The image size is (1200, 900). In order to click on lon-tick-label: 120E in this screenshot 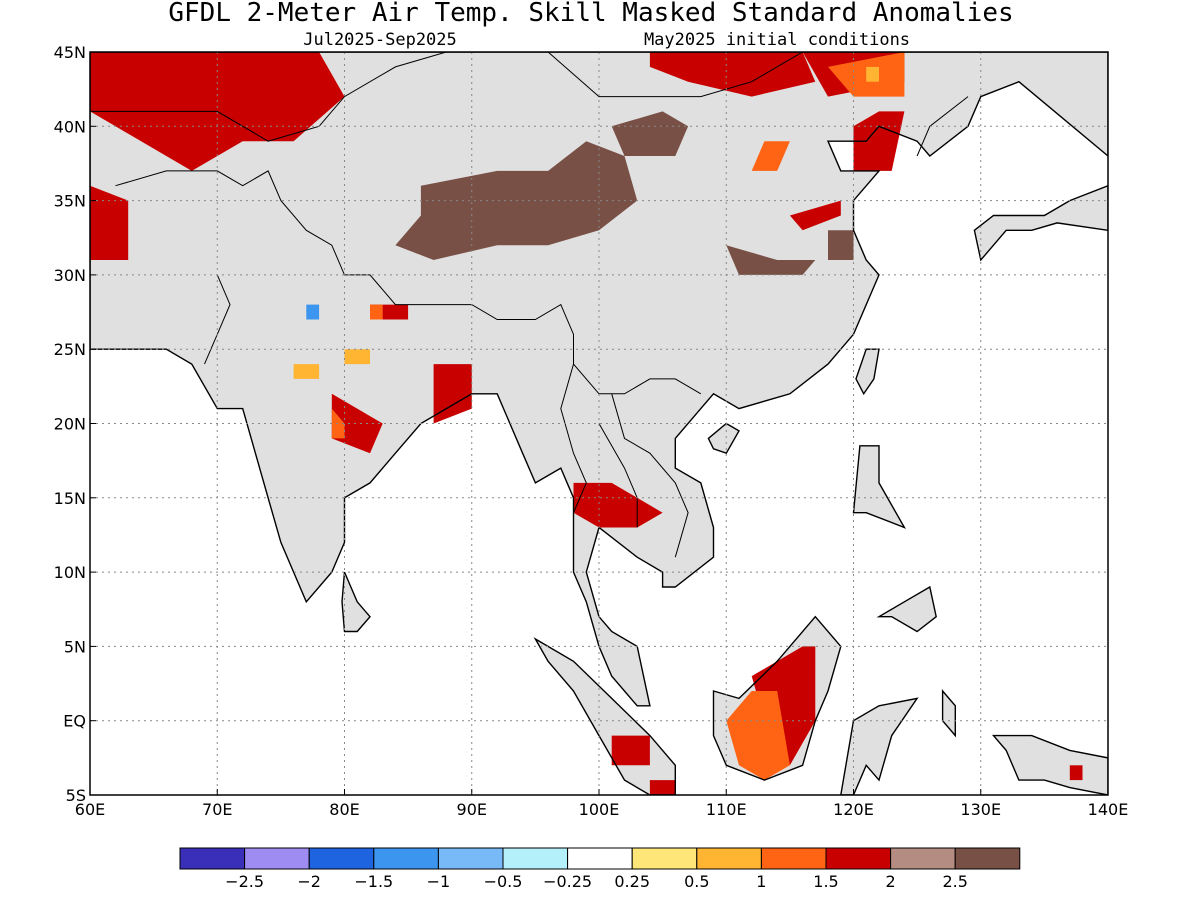, I will do `click(853, 809)`.